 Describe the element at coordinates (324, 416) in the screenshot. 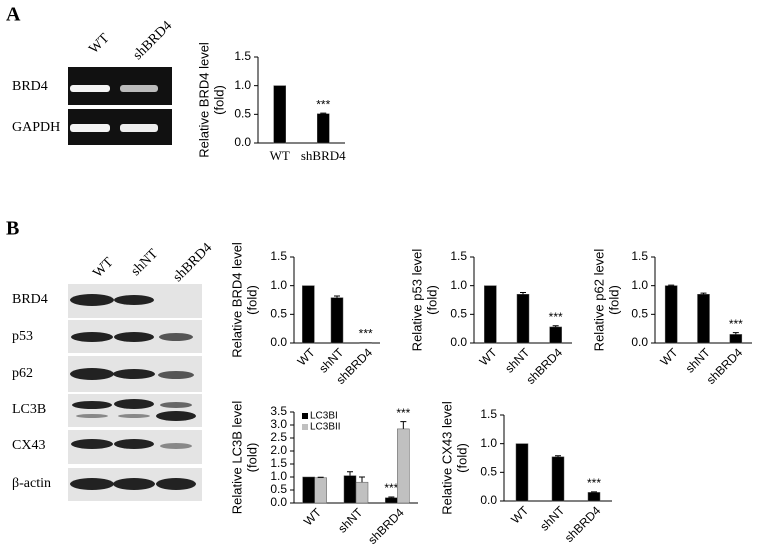

I see `legend-label: LC3BI` at that location.